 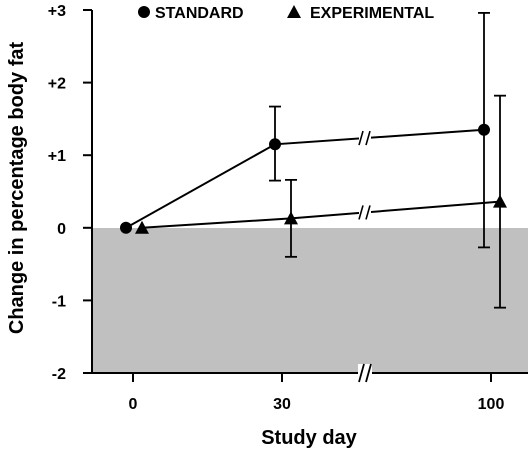 I want to click on legend: STANDARD EXPERIMENTAL, so click(x=286, y=13).